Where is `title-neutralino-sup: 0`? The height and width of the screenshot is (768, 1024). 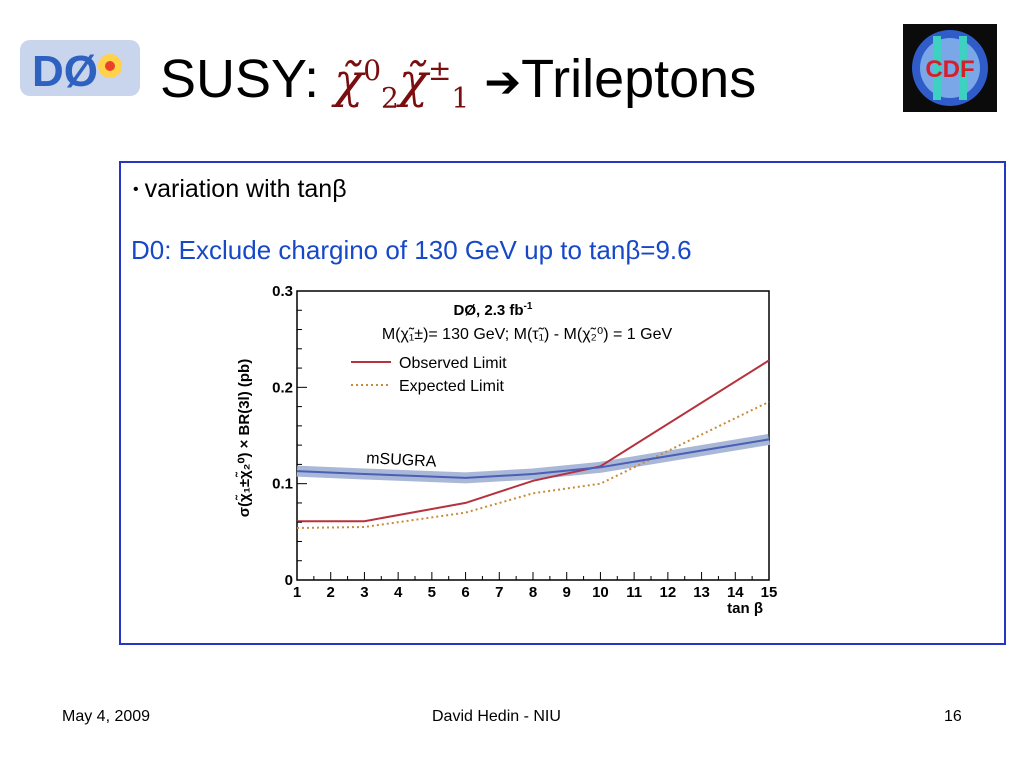 title-neutralino-sup: 0 is located at coordinates (372, 70).